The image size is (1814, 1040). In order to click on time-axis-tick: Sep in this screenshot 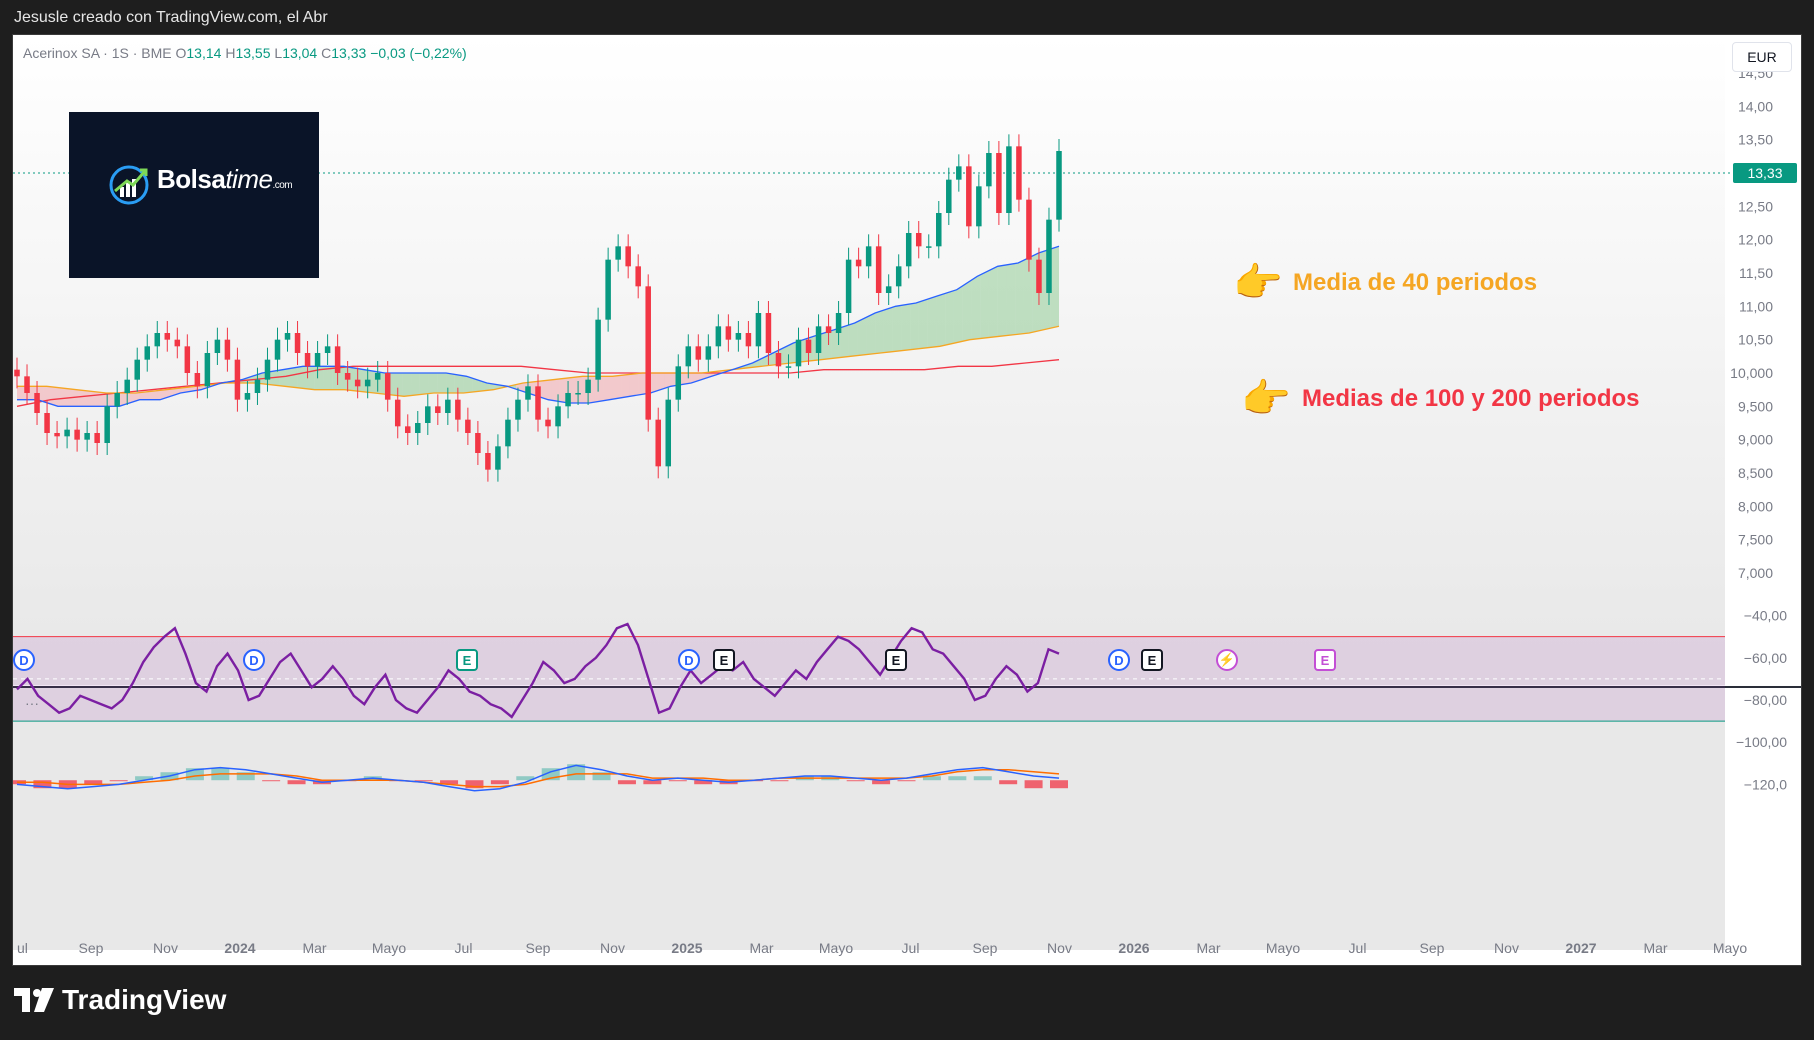, I will do `click(91, 948)`.